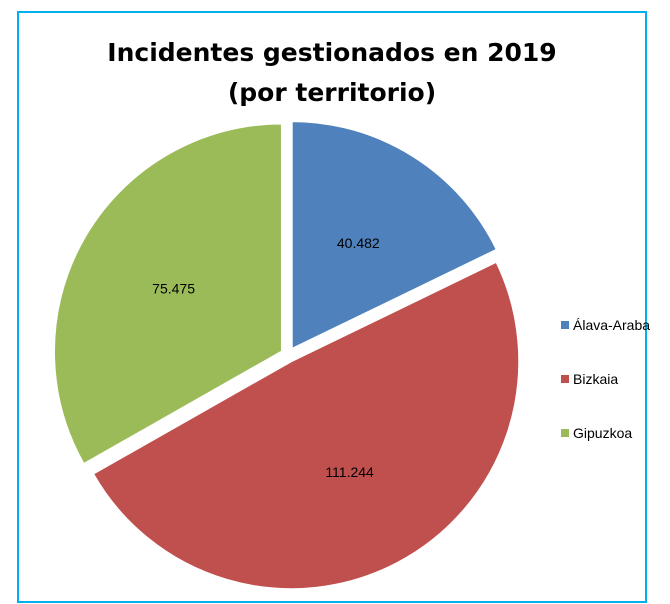 The height and width of the screenshot is (604, 670). Describe the element at coordinates (349, 472) in the screenshot. I see `pie-slice-label-1: 111.244` at that location.